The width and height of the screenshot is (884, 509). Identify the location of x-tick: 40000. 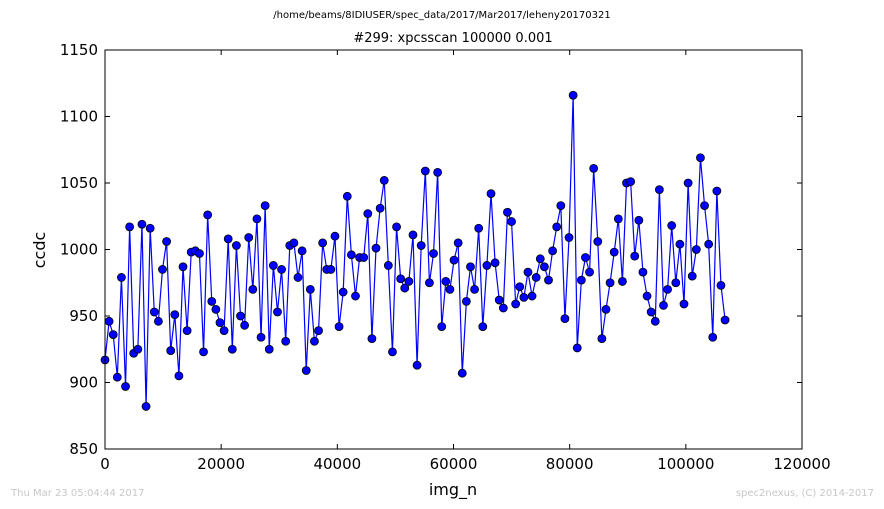
(337, 261).